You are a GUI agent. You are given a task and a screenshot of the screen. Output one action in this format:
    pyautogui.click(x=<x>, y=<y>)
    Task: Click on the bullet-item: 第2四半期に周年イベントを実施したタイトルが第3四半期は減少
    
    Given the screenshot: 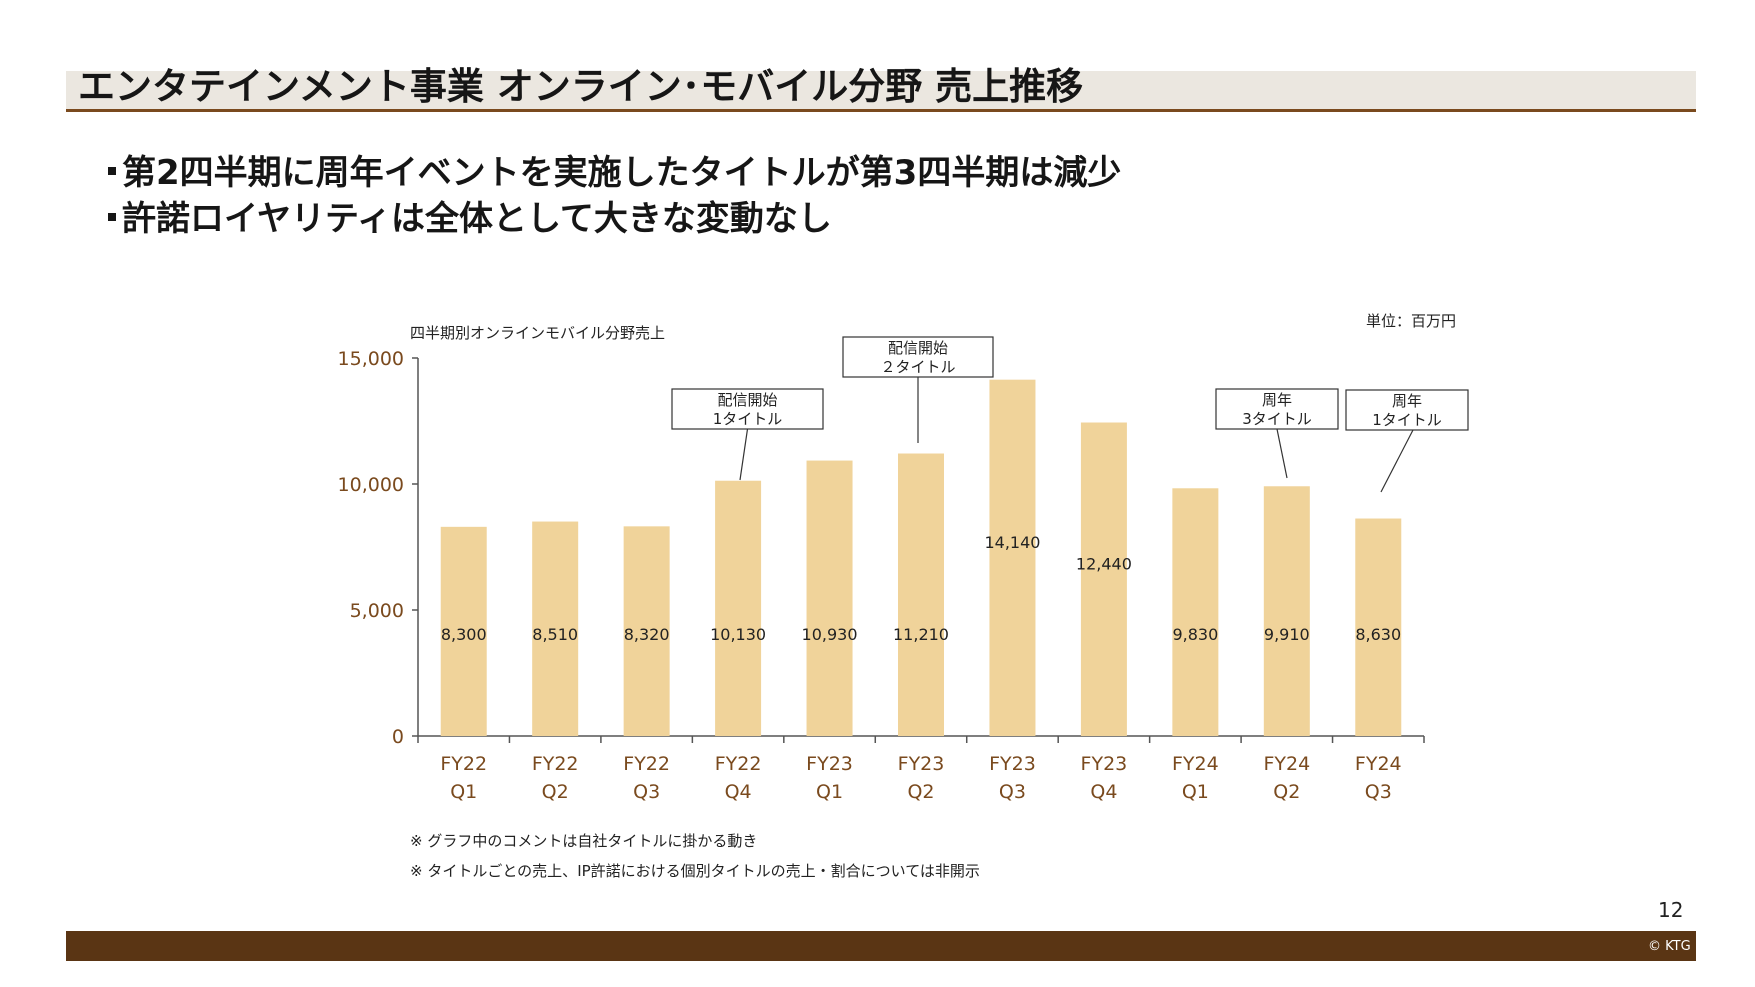 What is the action you would take?
    pyautogui.click(x=614, y=173)
    